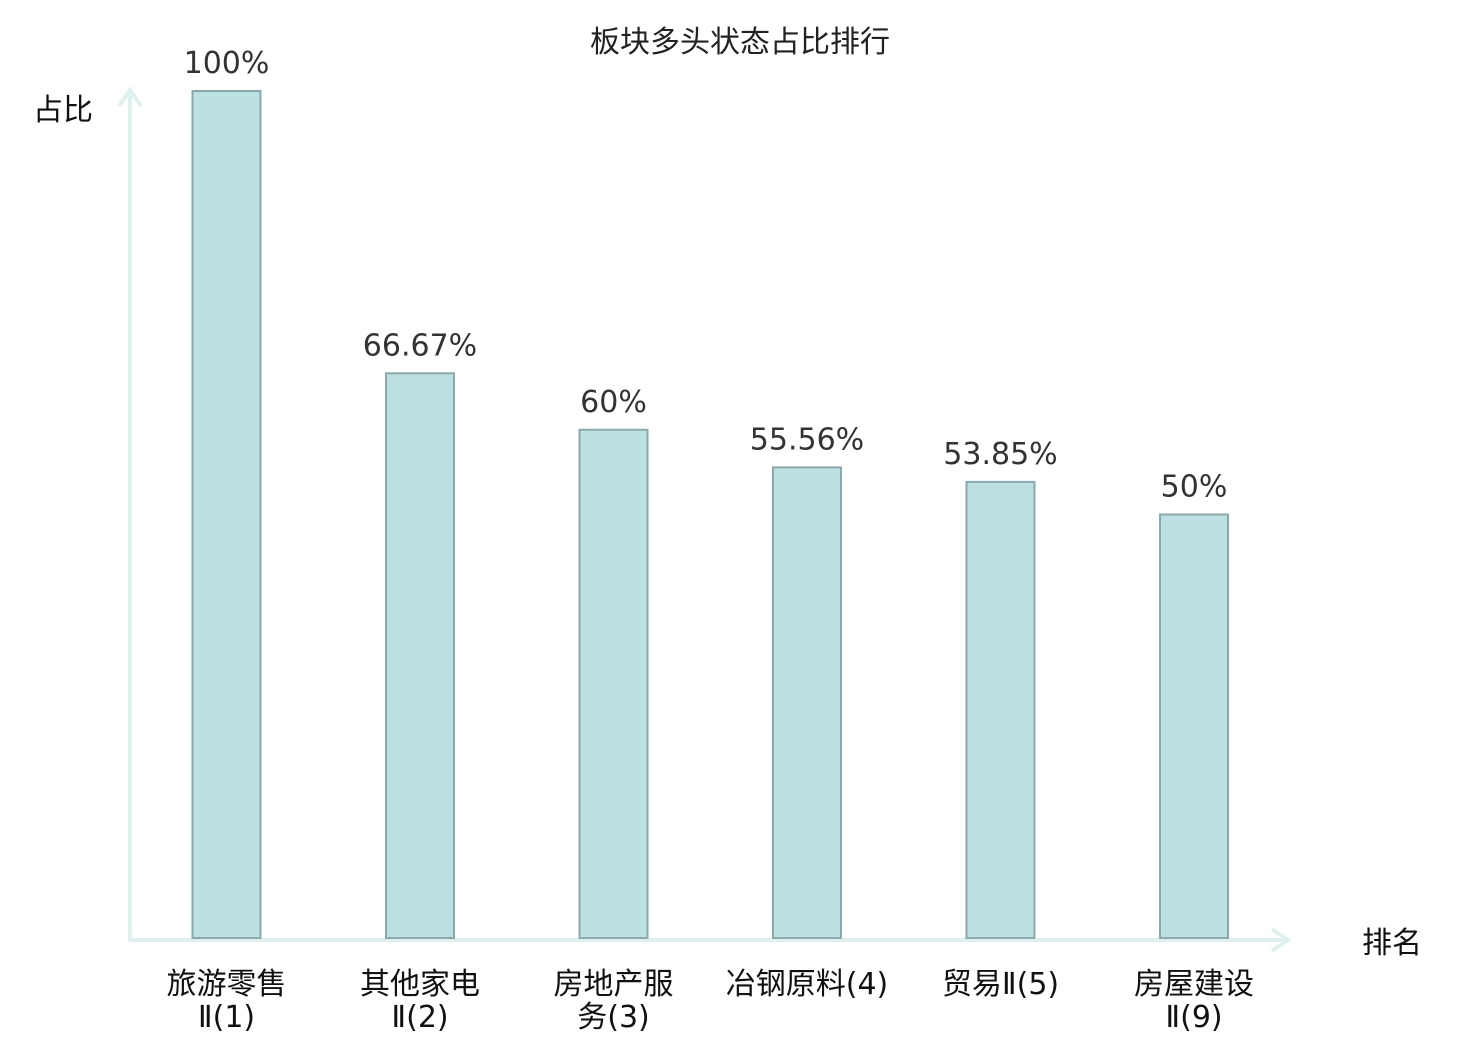  I want to click on bar-value-label-3: 60%, so click(613, 402).